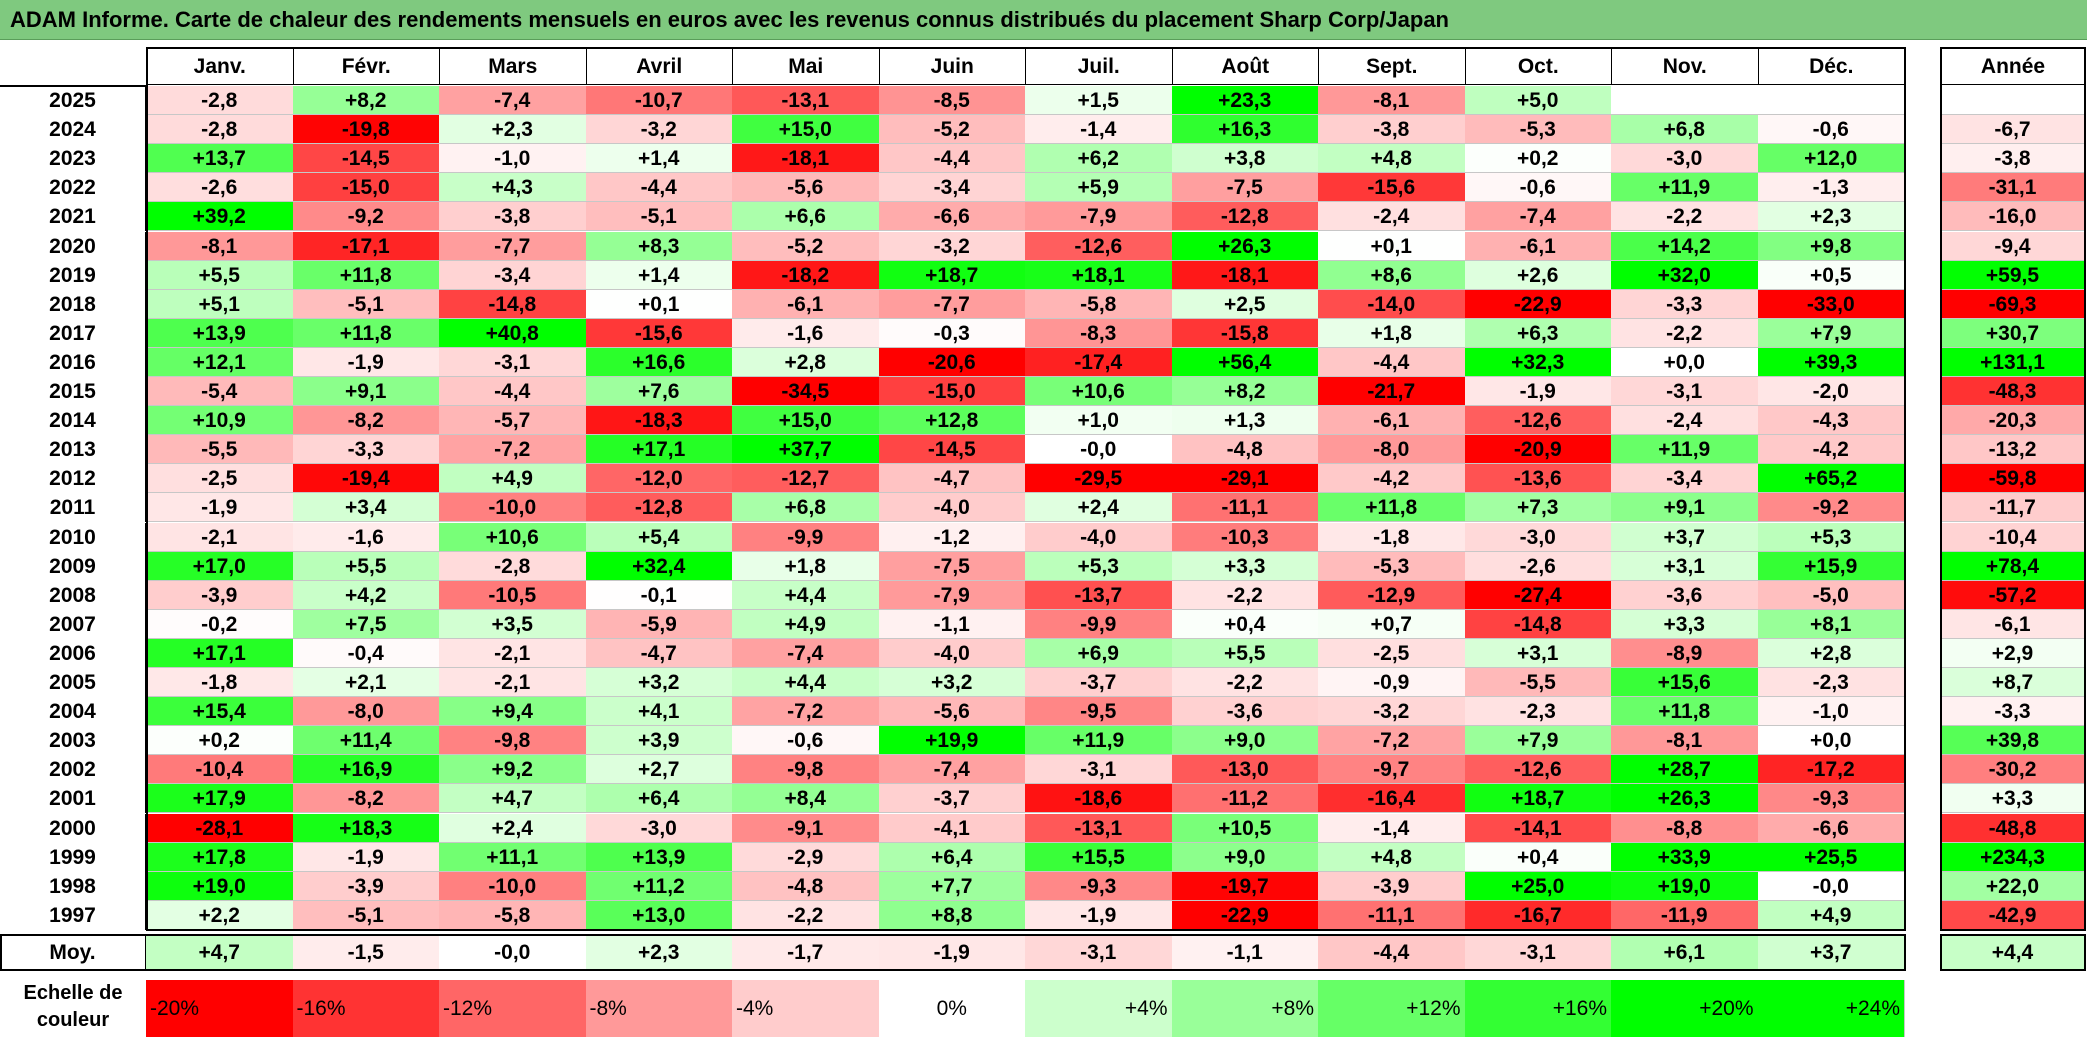  I want to click on year-label: 2013, so click(73, 450).